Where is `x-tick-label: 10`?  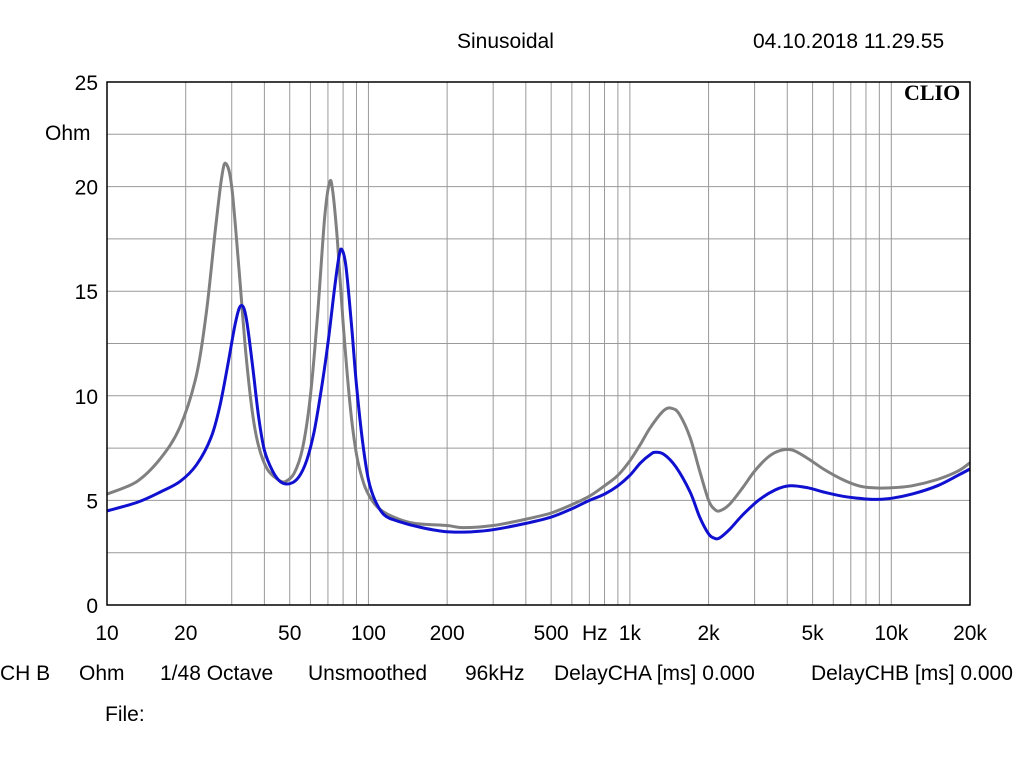 x-tick-label: 10 is located at coordinates (106, 633).